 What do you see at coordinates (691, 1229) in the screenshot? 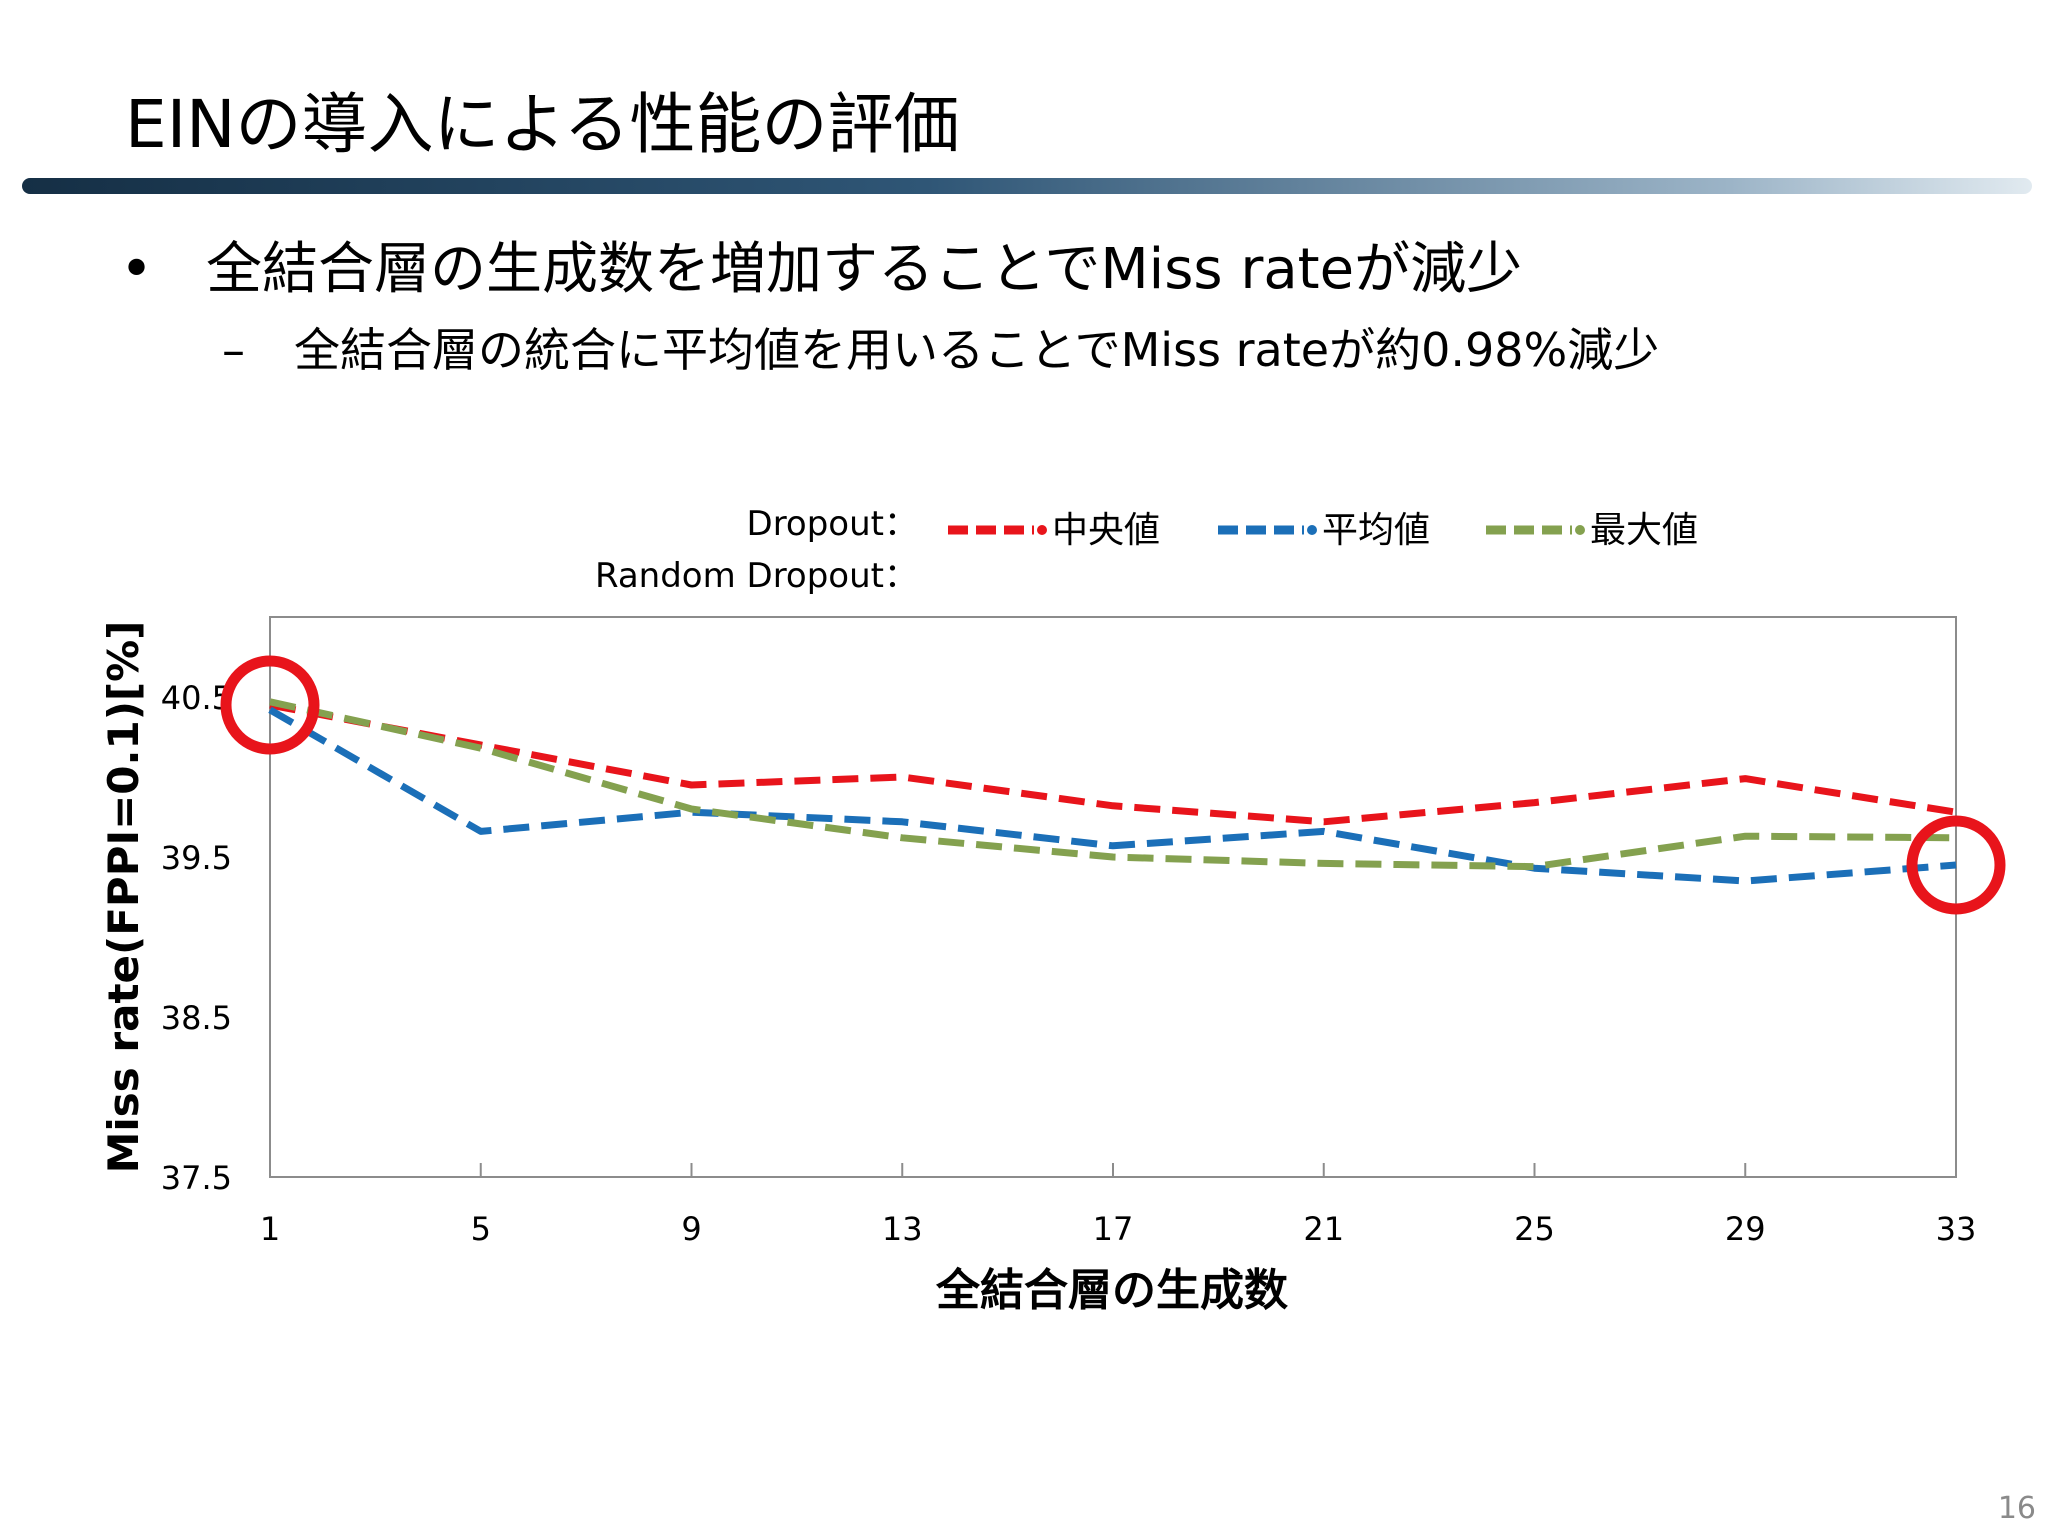
I see `x-tick-label: 9` at bounding box center [691, 1229].